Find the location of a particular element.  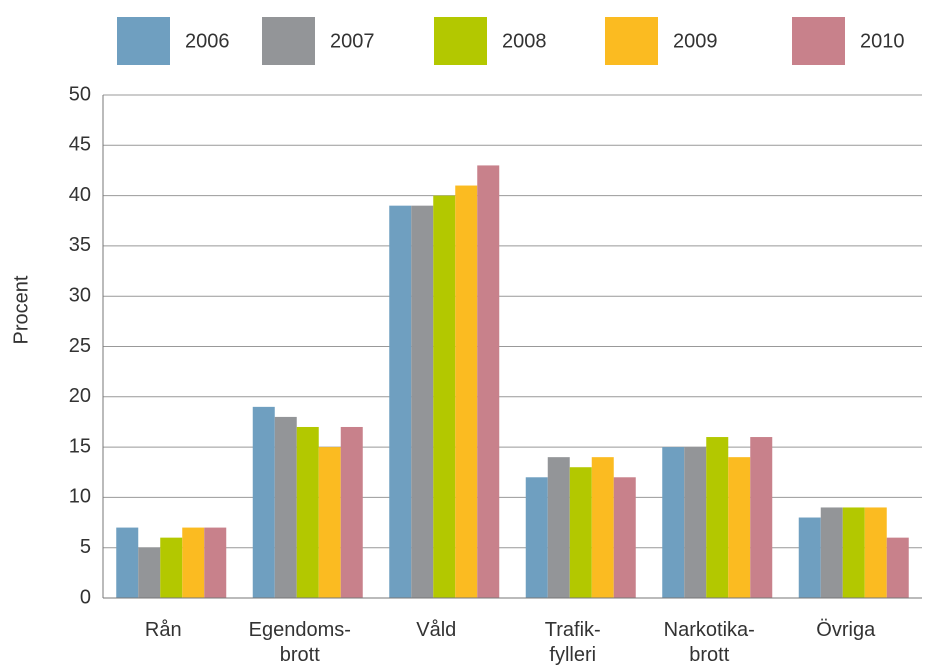

y-axis-label: Procent is located at coordinates (21, 309).